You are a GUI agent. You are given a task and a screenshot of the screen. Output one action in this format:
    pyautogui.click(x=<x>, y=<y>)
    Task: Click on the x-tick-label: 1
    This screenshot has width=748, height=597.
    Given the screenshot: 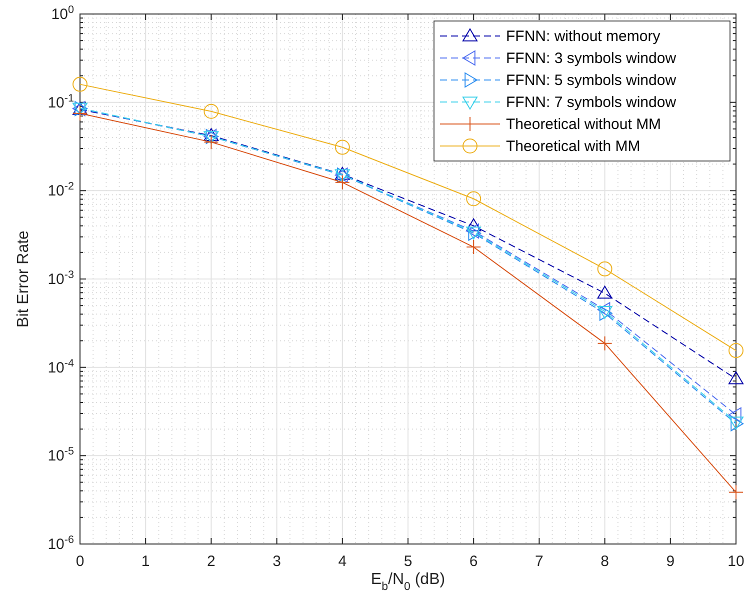 What is the action you would take?
    pyautogui.click(x=145, y=561)
    